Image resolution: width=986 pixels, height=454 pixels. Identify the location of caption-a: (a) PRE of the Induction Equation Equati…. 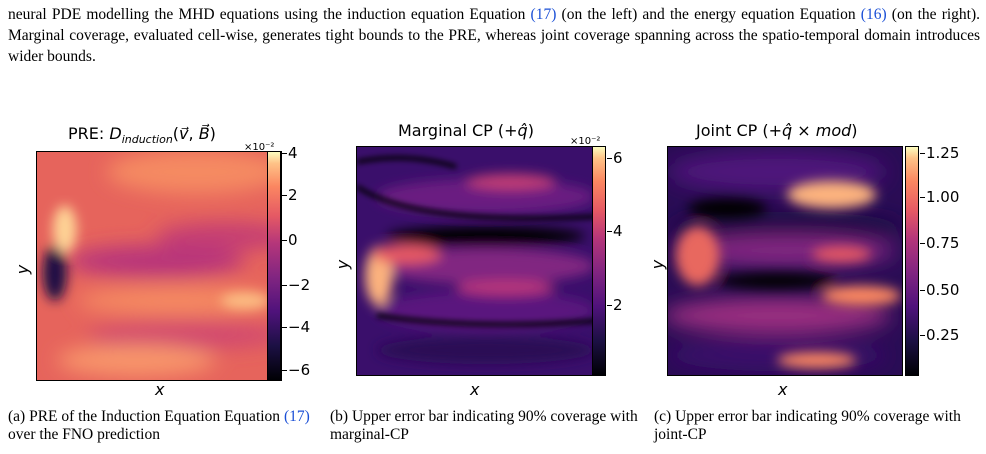
(168, 426).